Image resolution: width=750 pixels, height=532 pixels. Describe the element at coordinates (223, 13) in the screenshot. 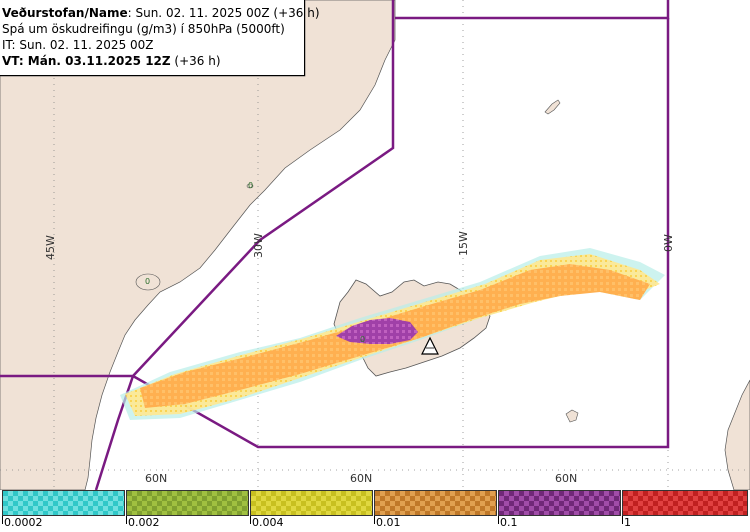

I see `run-time-text: : Sun. 02. 11. 2025 00Z (+36 h)` at that location.